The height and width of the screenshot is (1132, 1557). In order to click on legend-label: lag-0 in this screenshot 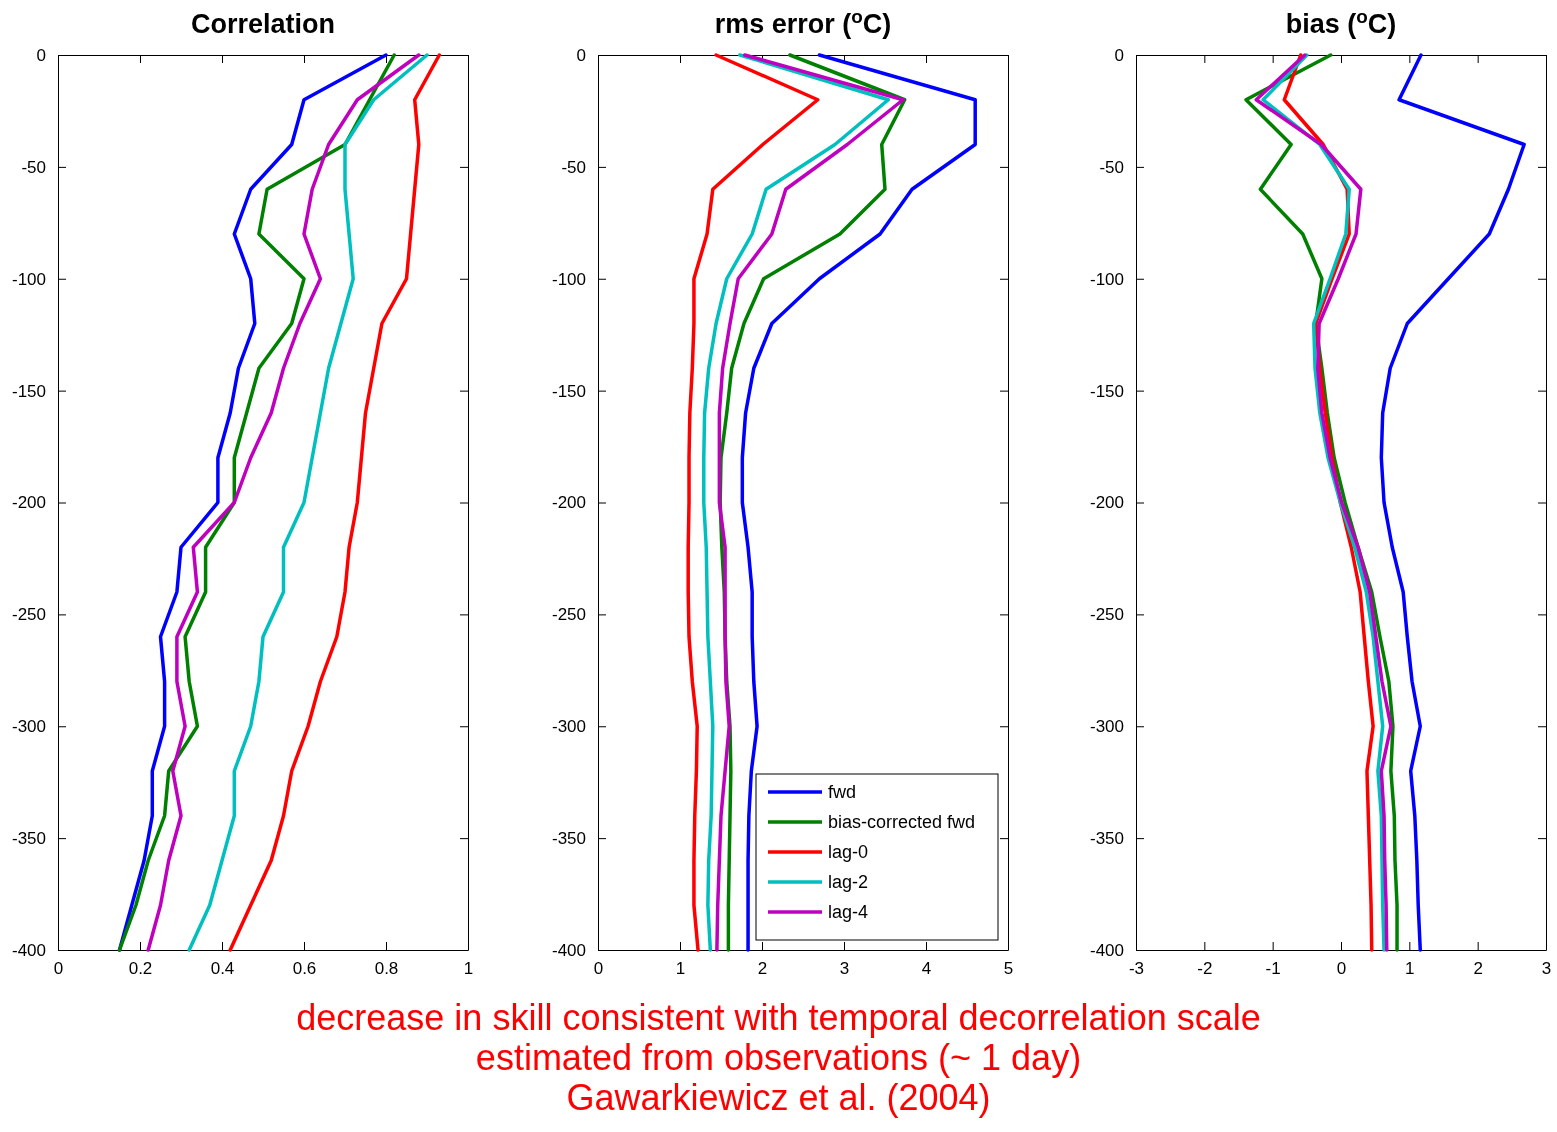, I will do `click(848, 852)`.